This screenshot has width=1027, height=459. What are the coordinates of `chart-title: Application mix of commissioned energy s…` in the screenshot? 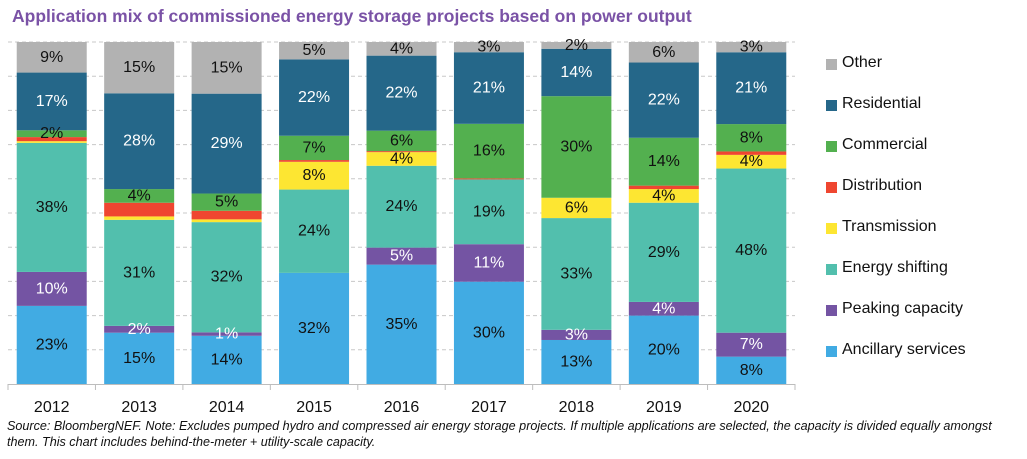 It's located at (352, 16).